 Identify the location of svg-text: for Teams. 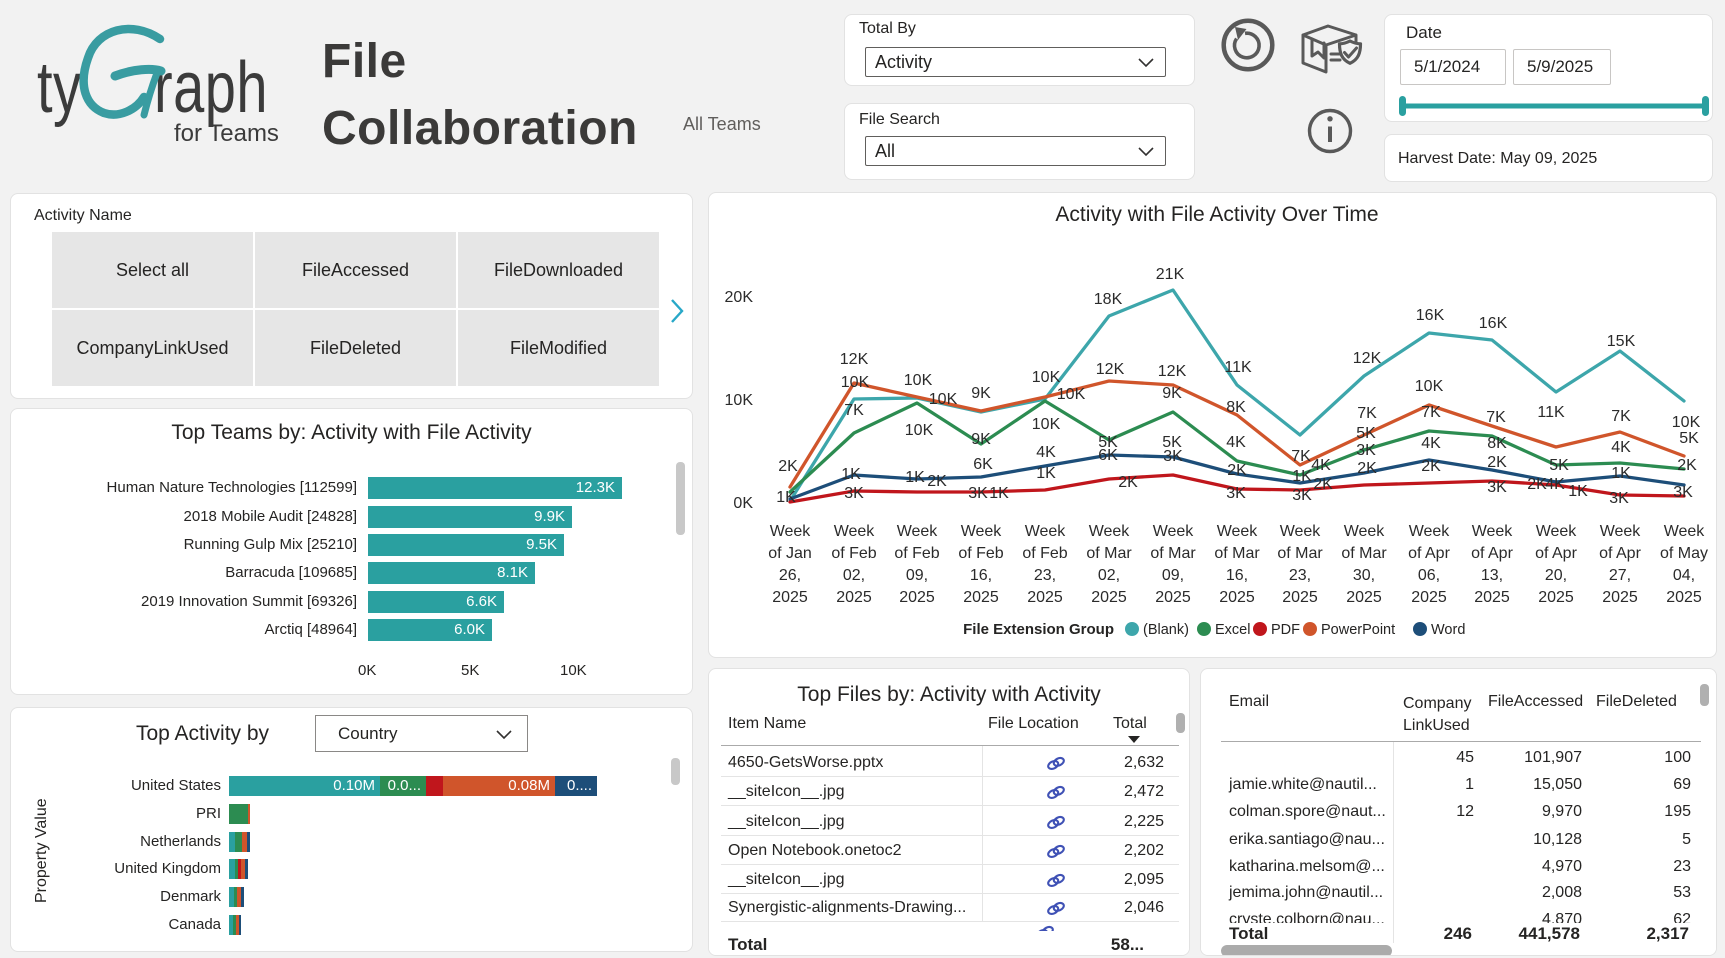
(226, 133).